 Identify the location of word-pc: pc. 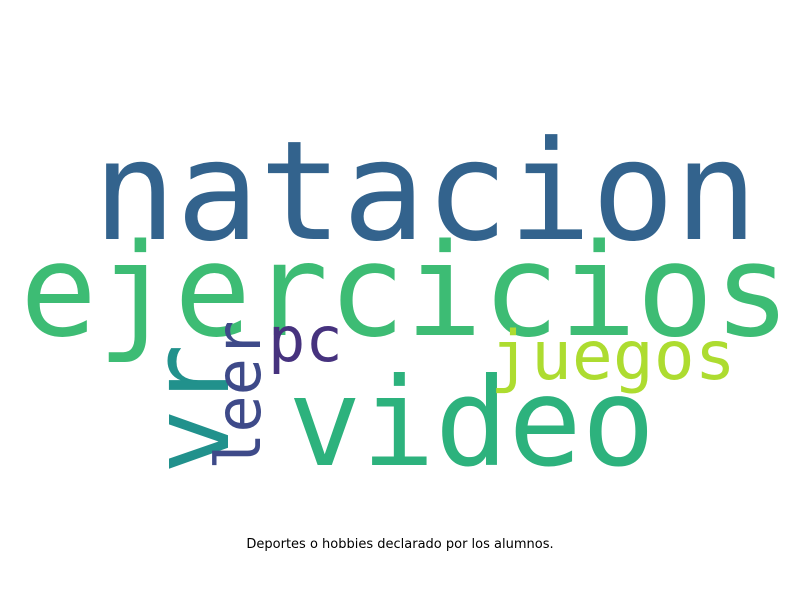
(305, 339).